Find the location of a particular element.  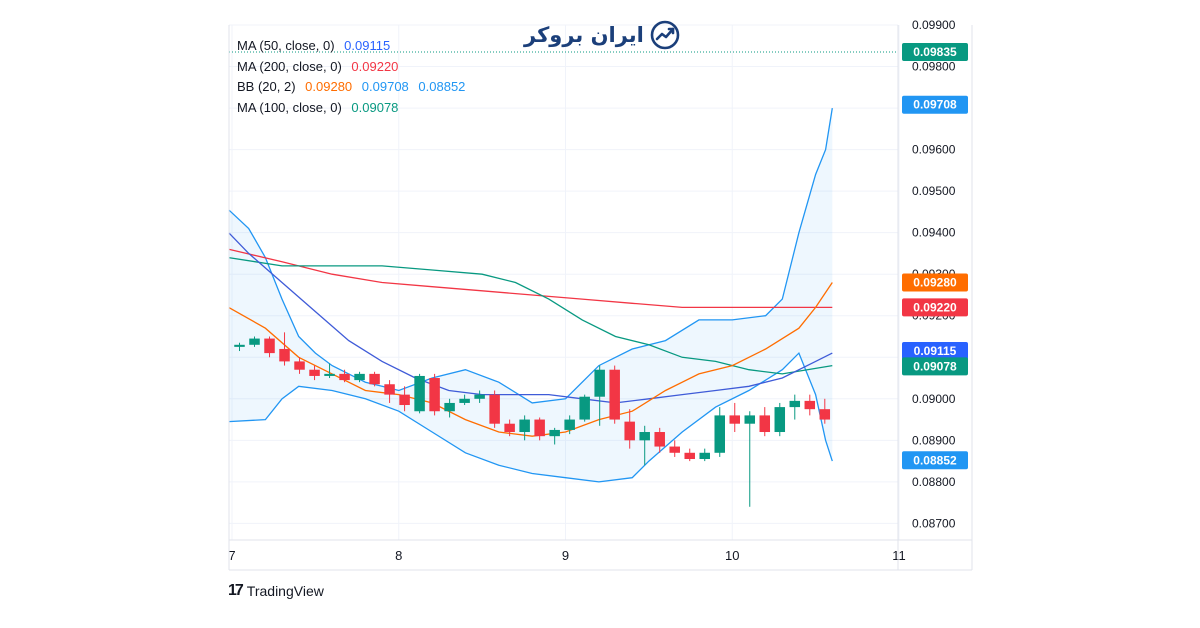

legend-bb-upper-value: 0.09708 is located at coordinates (385, 86).